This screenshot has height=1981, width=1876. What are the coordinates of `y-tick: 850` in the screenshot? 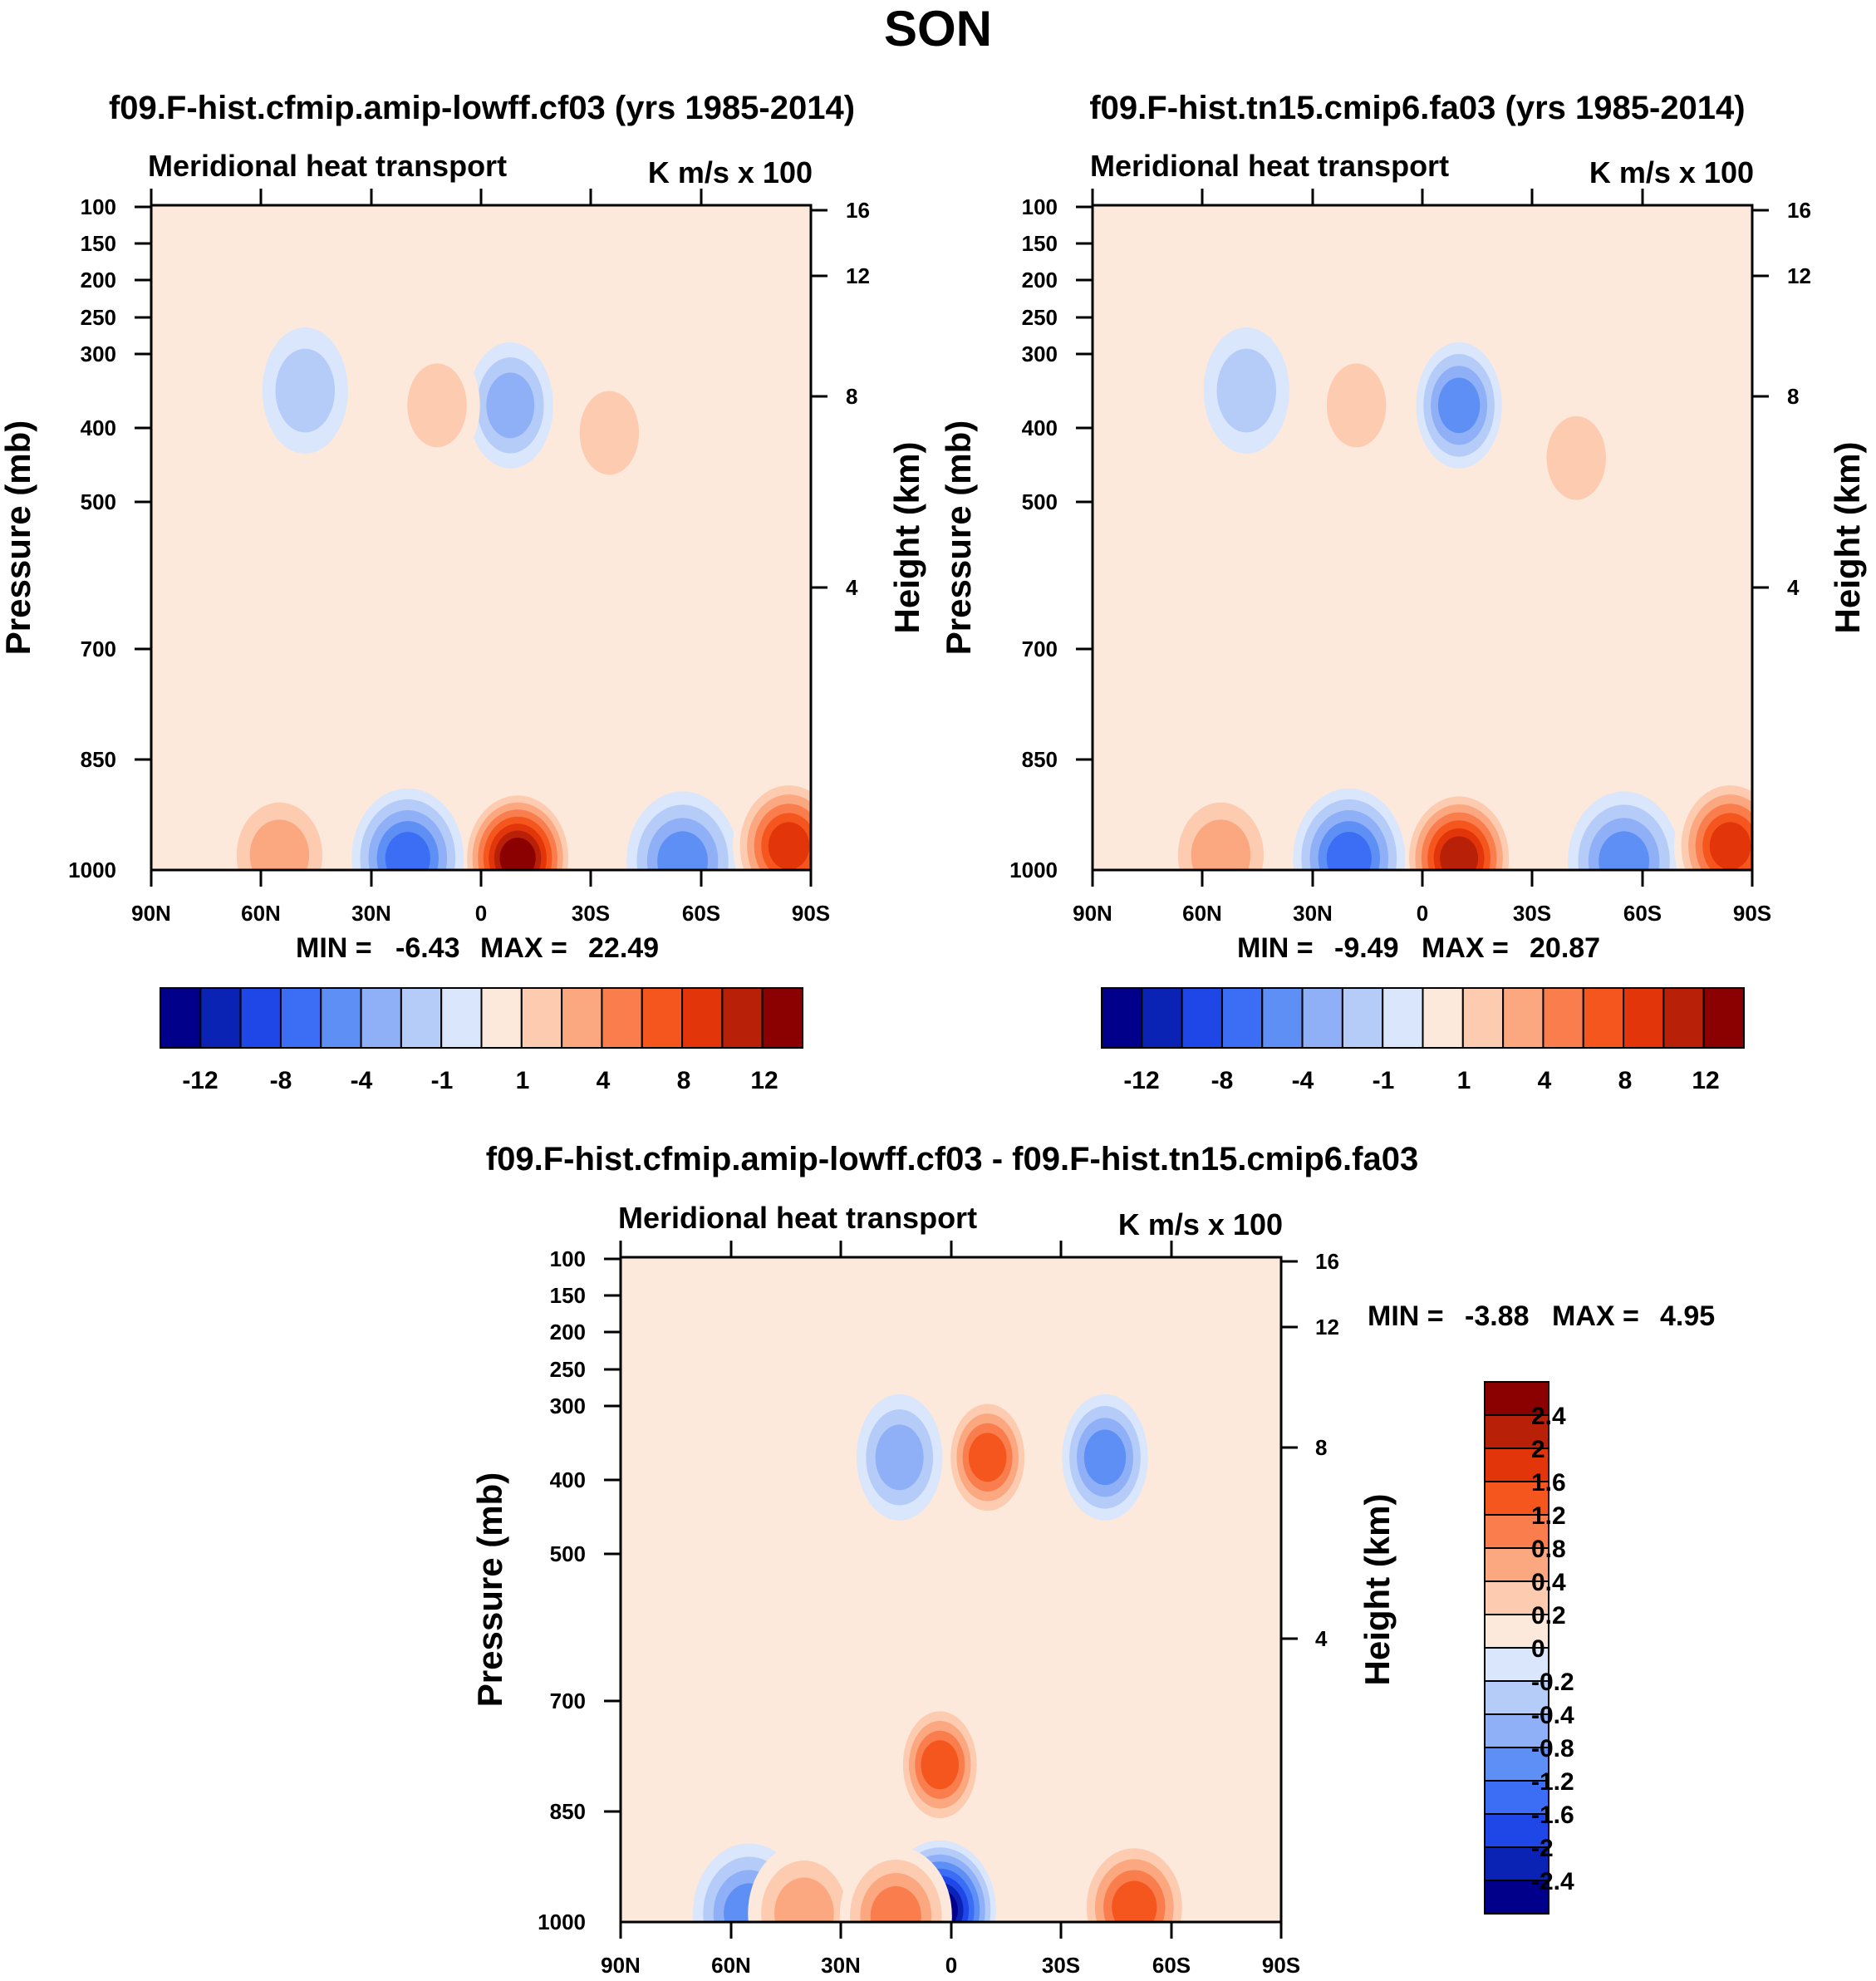 It's located at (98, 759).